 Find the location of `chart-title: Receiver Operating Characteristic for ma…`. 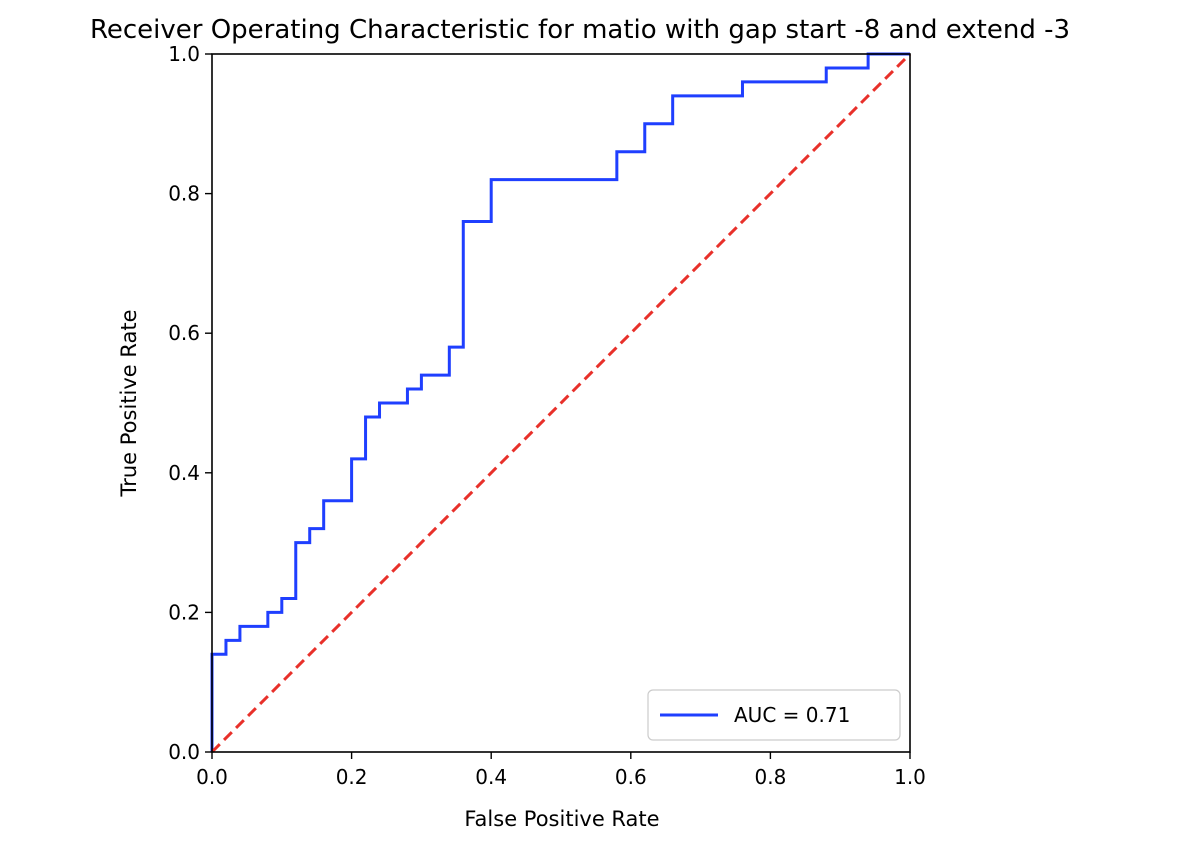

chart-title: Receiver Operating Characteristic for ma… is located at coordinates (580, 30).